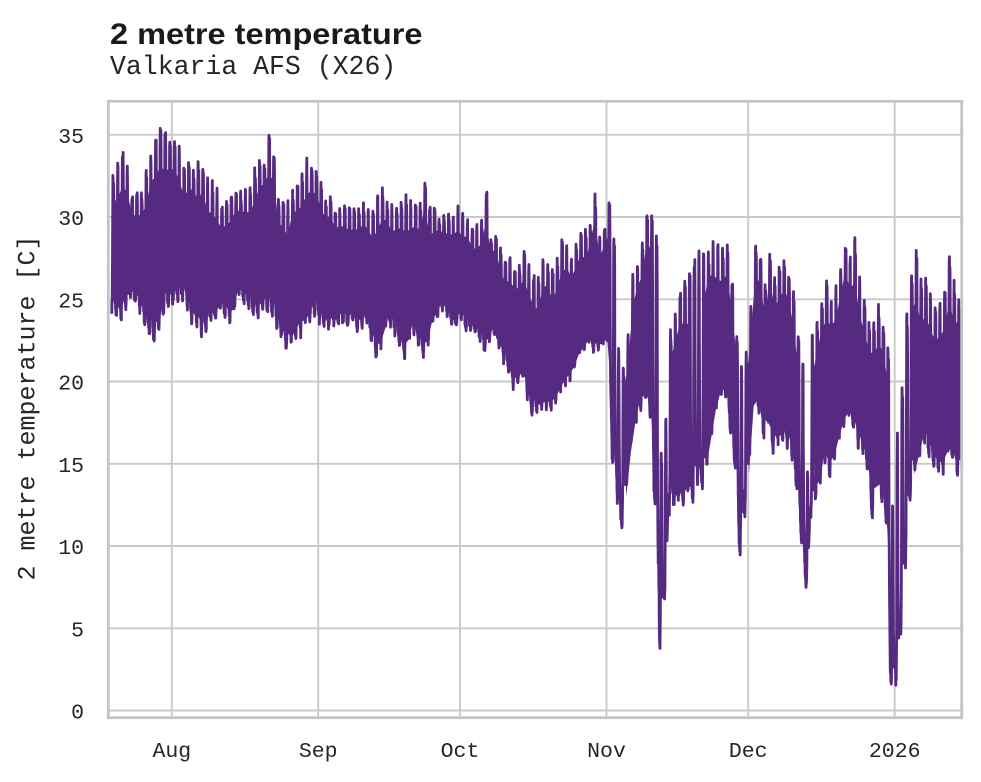 This screenshot has width=981, height=782. Describe the element at coordinates (28, 407) in the screenshot. I see `svg-text: 2 metre temperature [C]` at that location.